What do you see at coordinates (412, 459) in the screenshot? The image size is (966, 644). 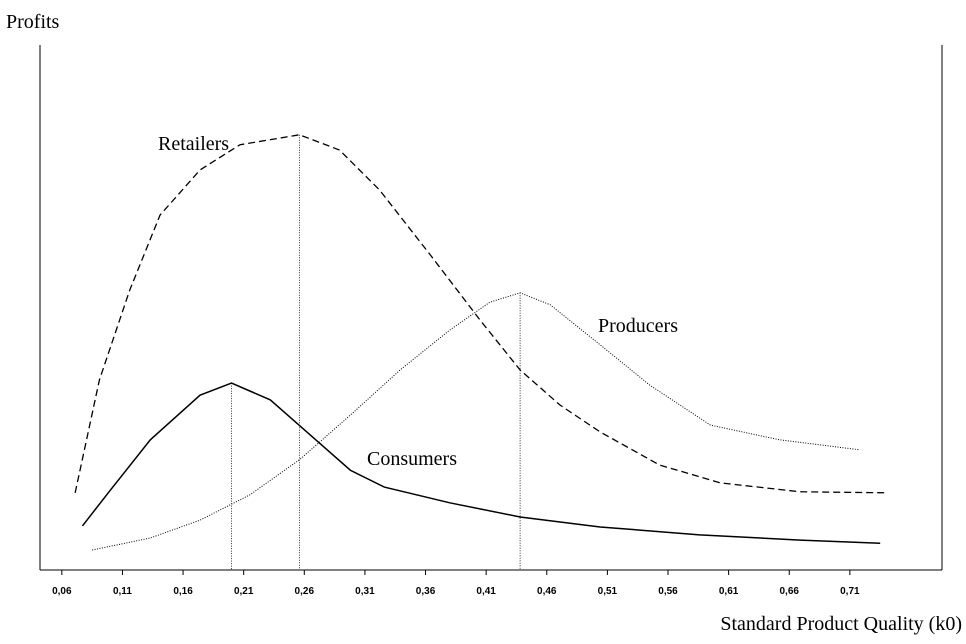 I see `series-label: Consumers` at bounding box center [412, 459].